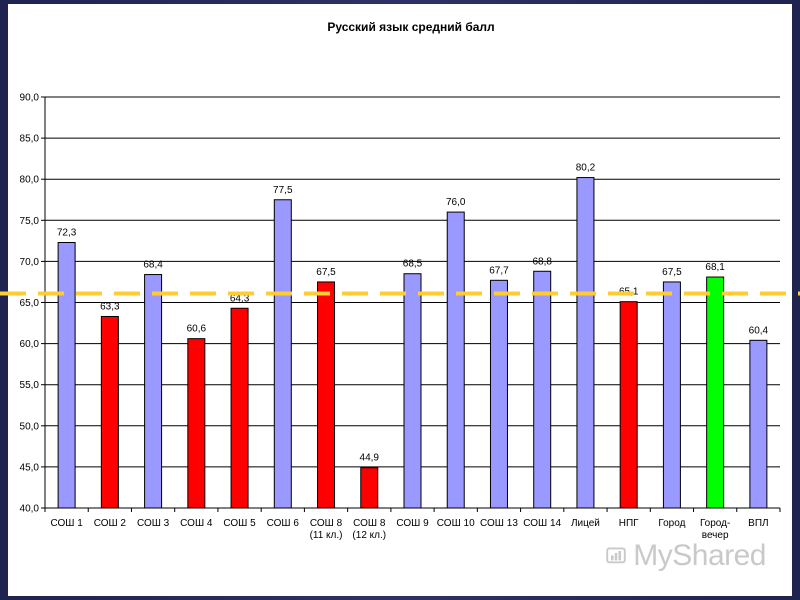 The height and width of the screenshot is (600, 800). Describe the element at coordinates (153, 523) in the screenshot. I see `x-tick-label: СОШ 3` at that location.